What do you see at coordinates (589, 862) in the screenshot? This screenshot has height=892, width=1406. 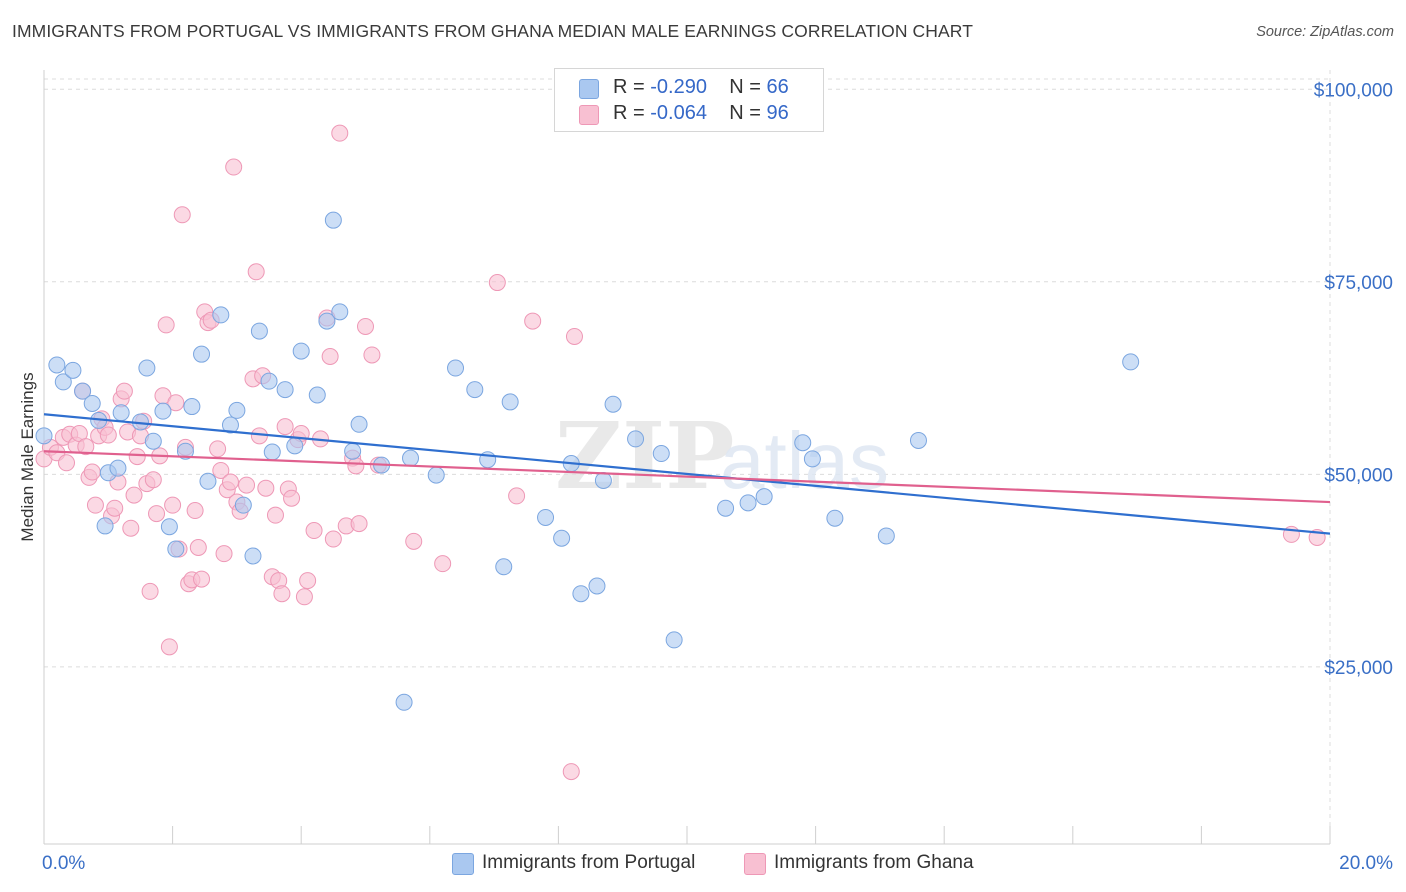 I see `legend-label-portugal: Immigrants from Portugal` at bounding box center [589, 862].